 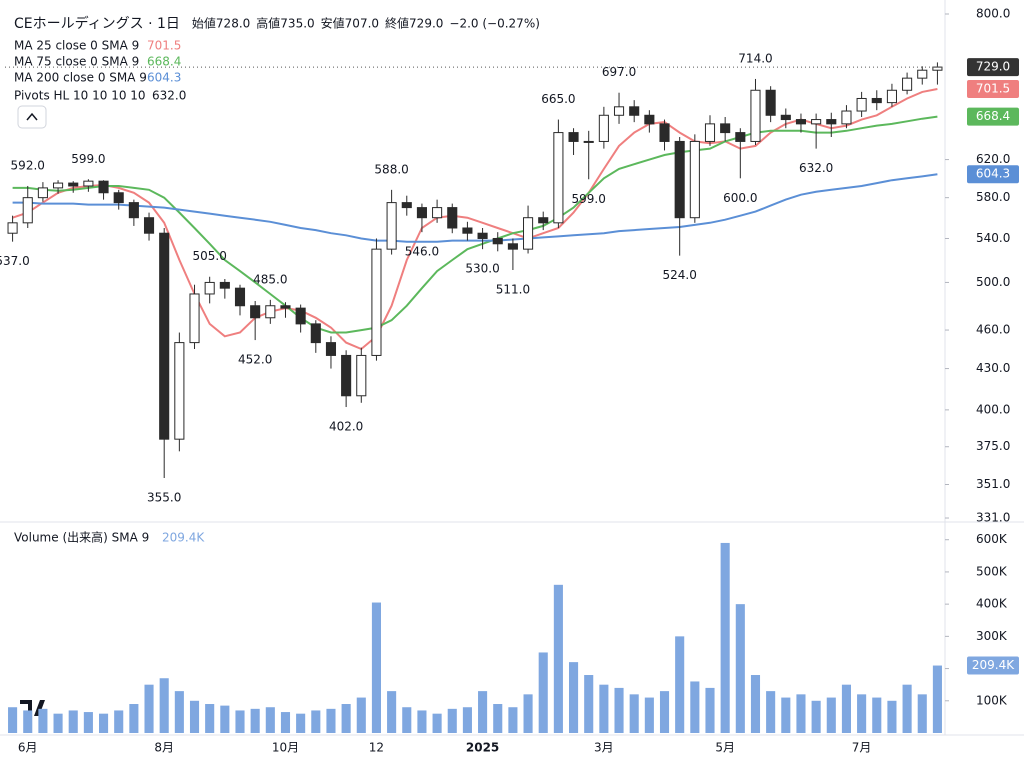 I want to click on ohlc-value: 729.0, so click(x=426, y=24).